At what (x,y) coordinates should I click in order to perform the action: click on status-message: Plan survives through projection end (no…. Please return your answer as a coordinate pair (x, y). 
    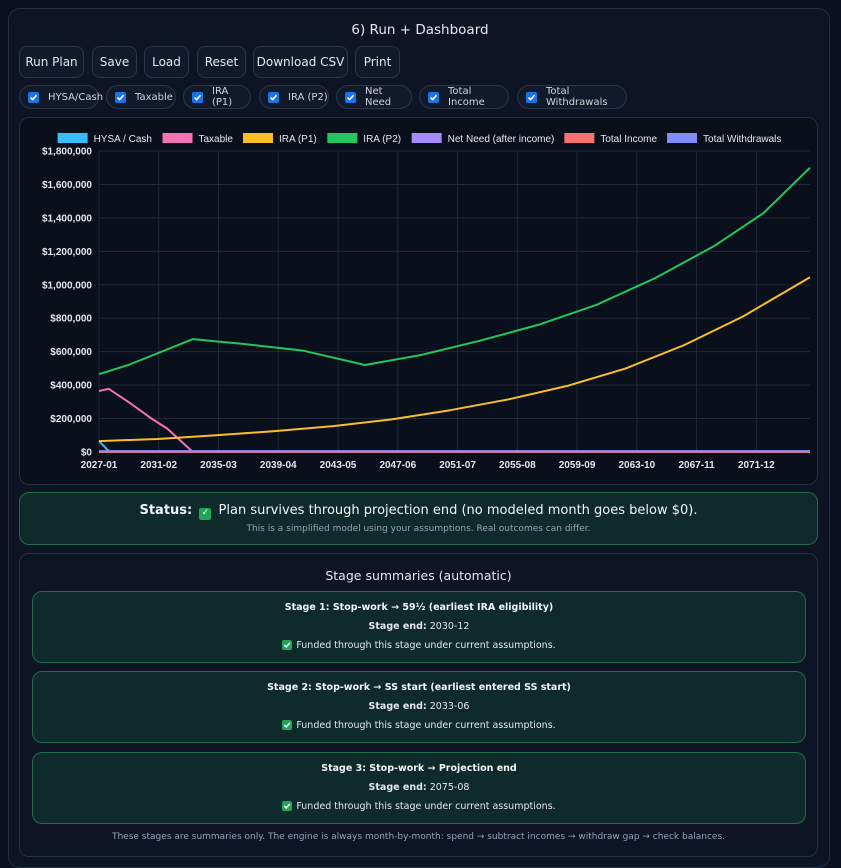
    Looking at the image, I should click on (458, 510).